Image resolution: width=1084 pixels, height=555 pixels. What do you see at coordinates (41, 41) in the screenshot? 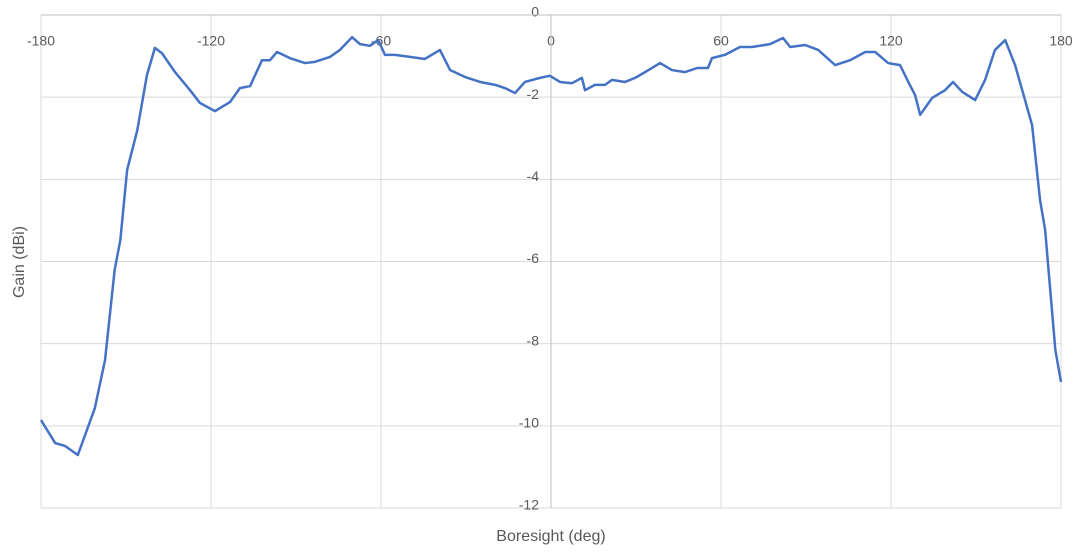
I see `x-tick-label: -180` at bounding box center [41, 41].